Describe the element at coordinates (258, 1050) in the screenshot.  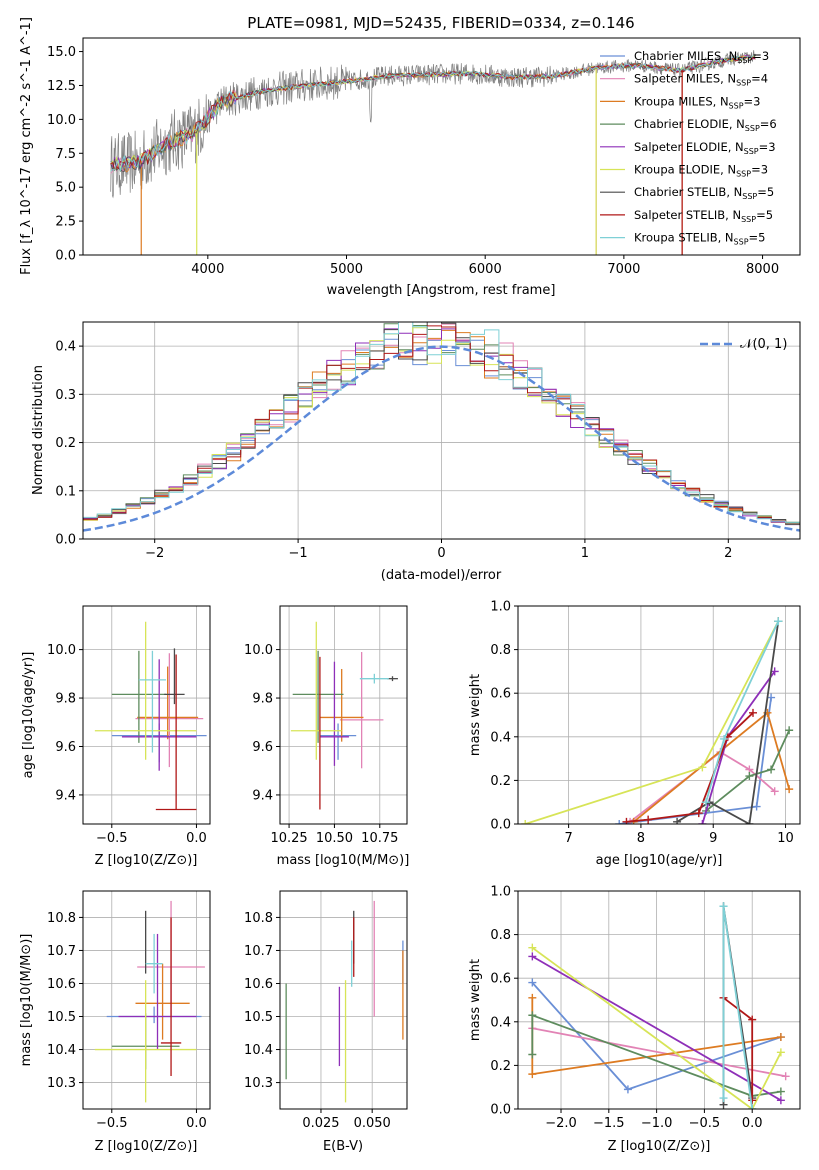
I see `mass_vs_ebv-ytick-label: 10.4` at that location.